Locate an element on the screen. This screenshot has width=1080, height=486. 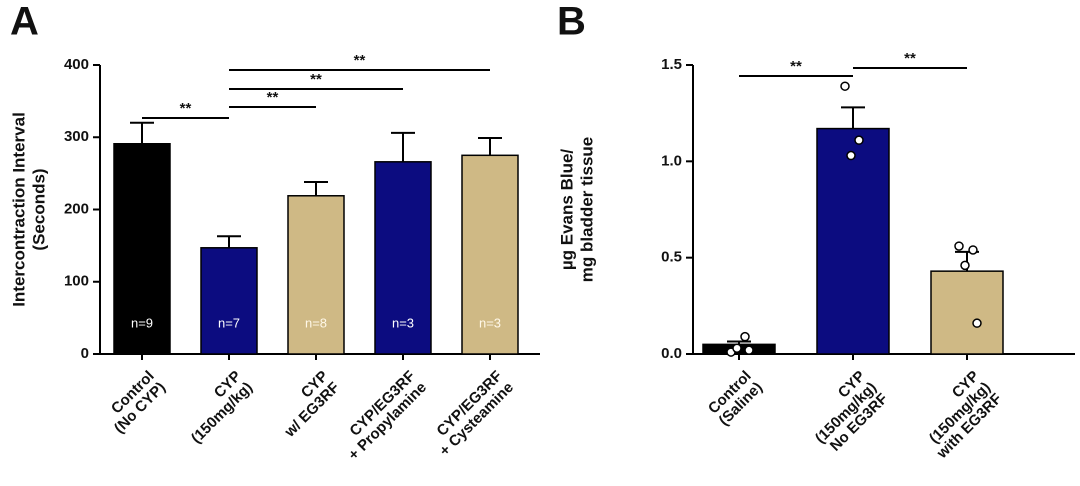
y-tick-label: 300 is located at coordinates (76, 136).